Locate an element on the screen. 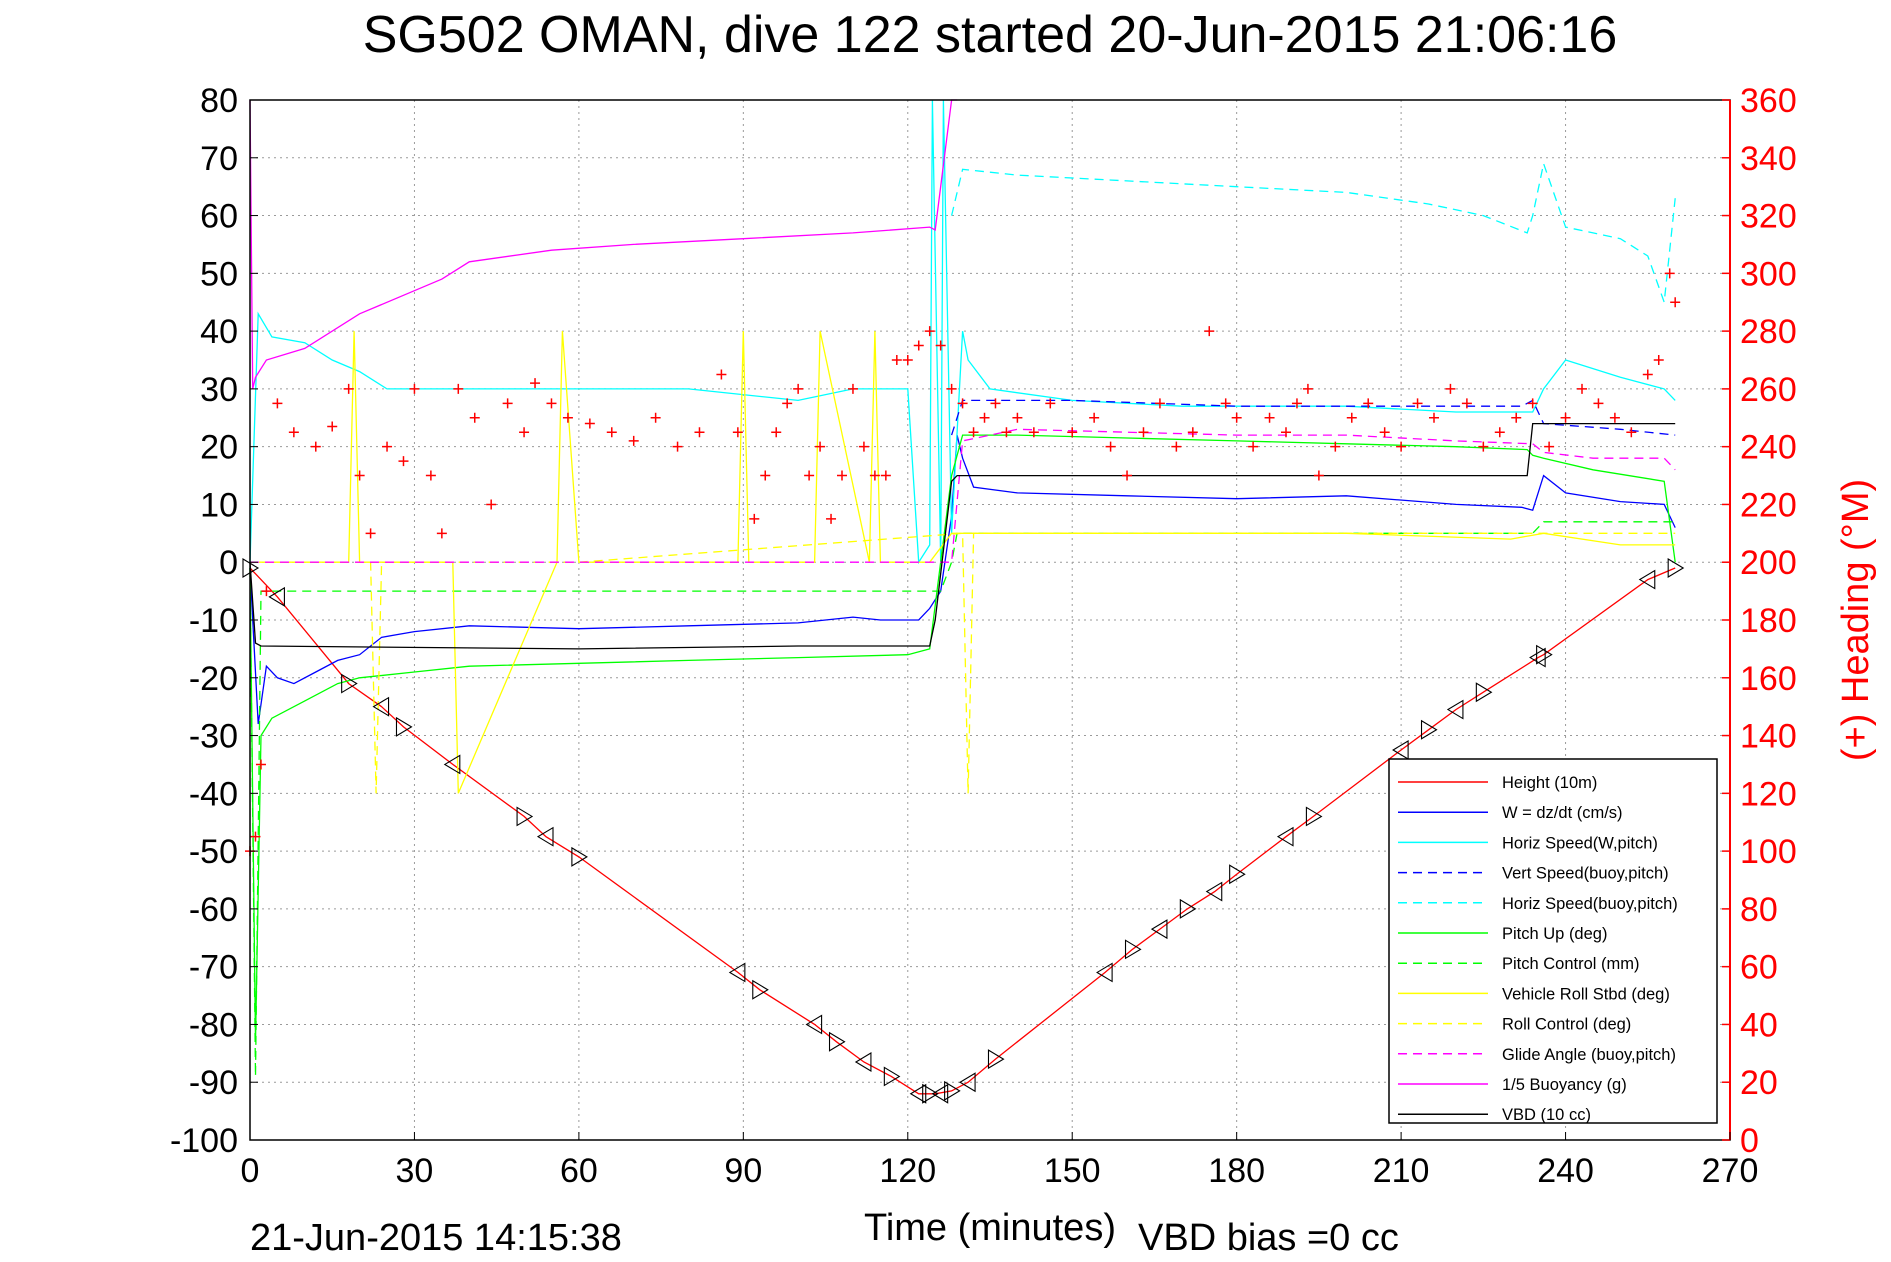 The image size is (1891, 1262). bottom-axis-ticks: 0 30 60 90 120 150 180 210 240 270 is located at coordinates (1000, 1161).